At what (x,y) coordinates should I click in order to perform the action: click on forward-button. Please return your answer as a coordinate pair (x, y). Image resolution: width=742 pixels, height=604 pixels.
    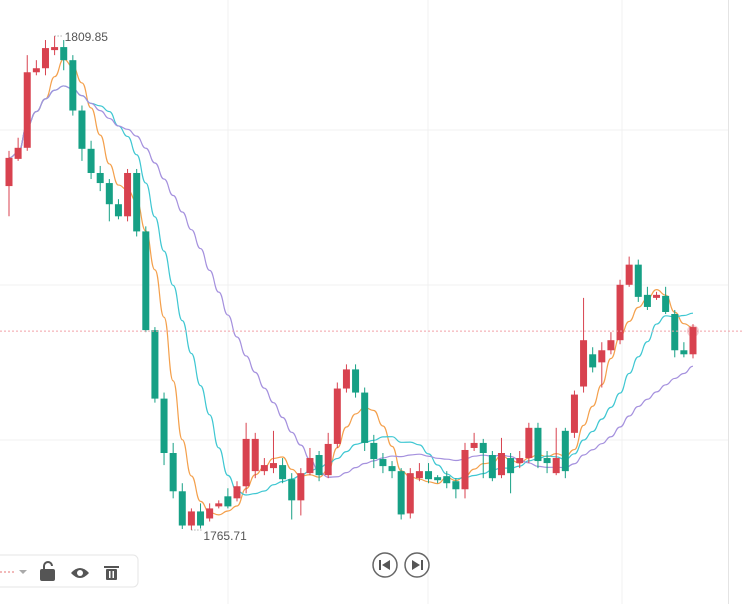
    Looking at the image, I should click on (417, 565).